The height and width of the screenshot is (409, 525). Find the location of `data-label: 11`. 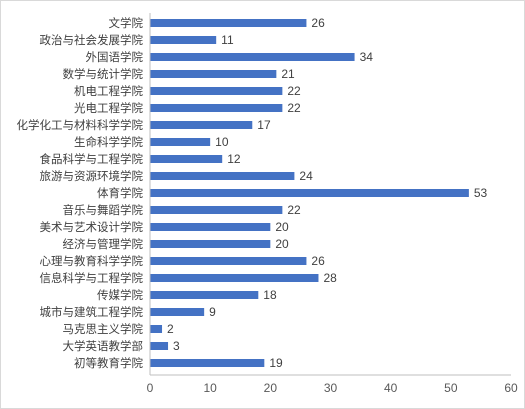

data-label: 11 is located at coordinates (227, 40).